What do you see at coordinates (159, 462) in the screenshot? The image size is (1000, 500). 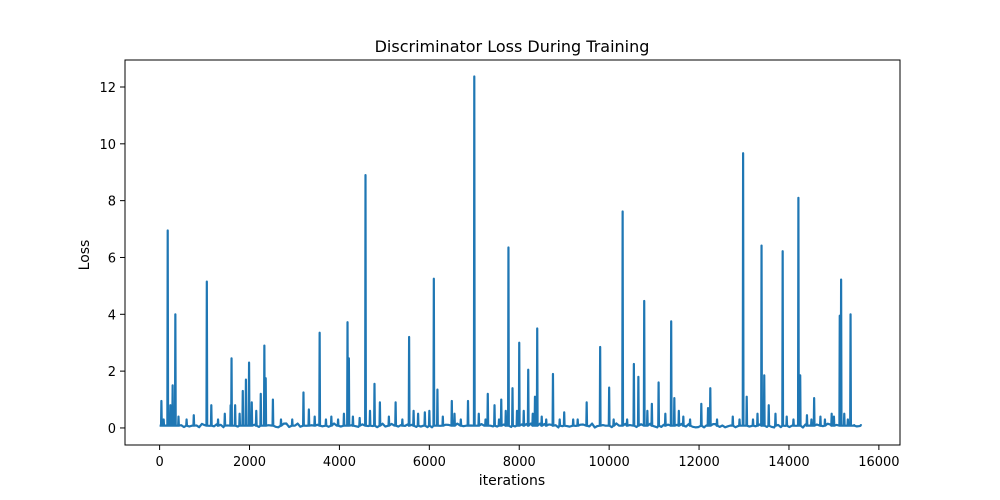 I see `x-tick-label: 0` at bounding box center [159, 462].